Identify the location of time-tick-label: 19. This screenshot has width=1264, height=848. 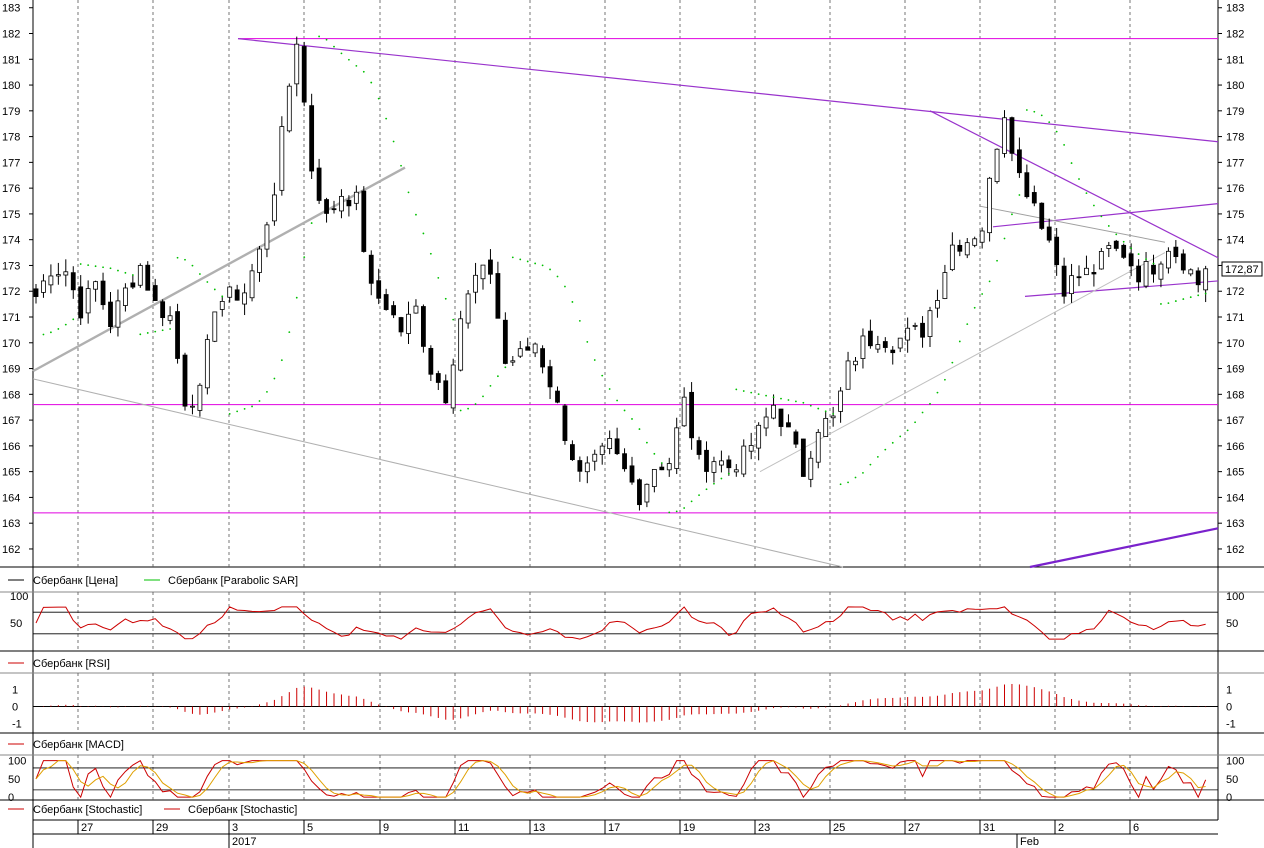
(689, 828).